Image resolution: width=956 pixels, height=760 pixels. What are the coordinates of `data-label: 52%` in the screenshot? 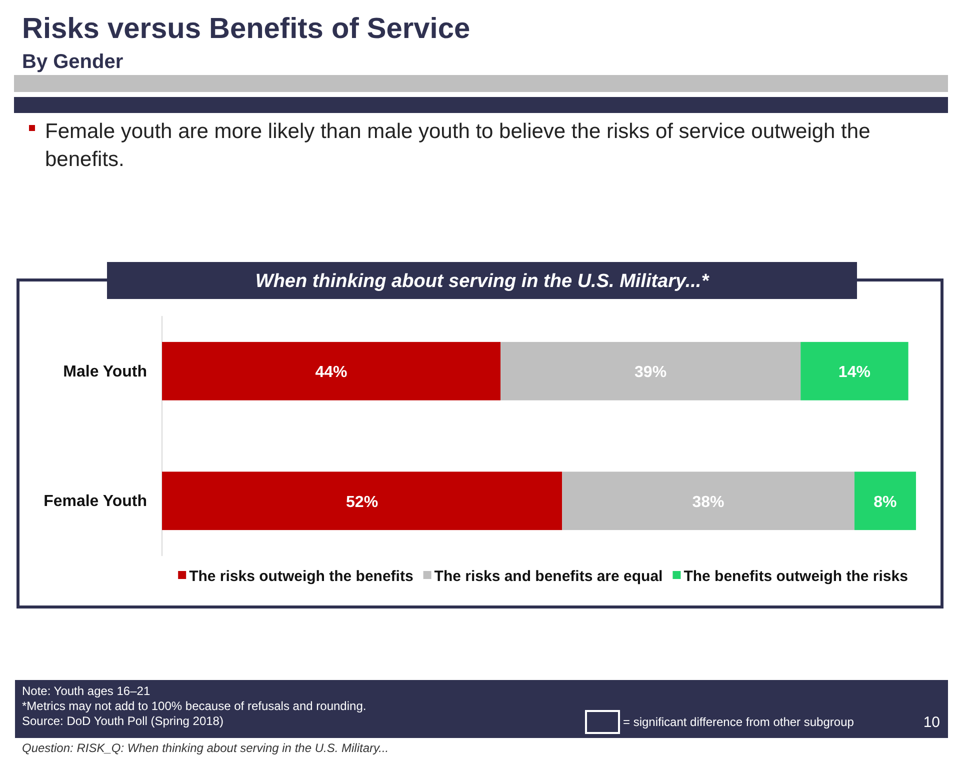 It's located at (362, 502).